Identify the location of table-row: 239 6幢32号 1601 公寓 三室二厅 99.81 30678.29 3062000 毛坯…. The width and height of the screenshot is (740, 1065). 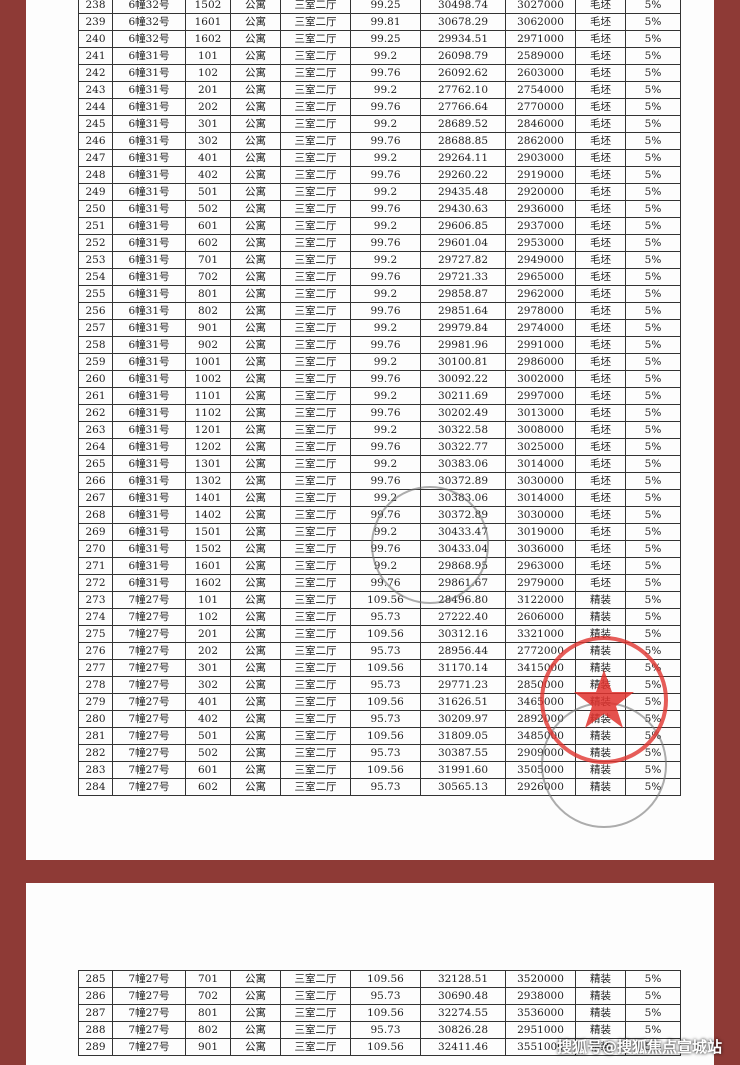
(379, 22).